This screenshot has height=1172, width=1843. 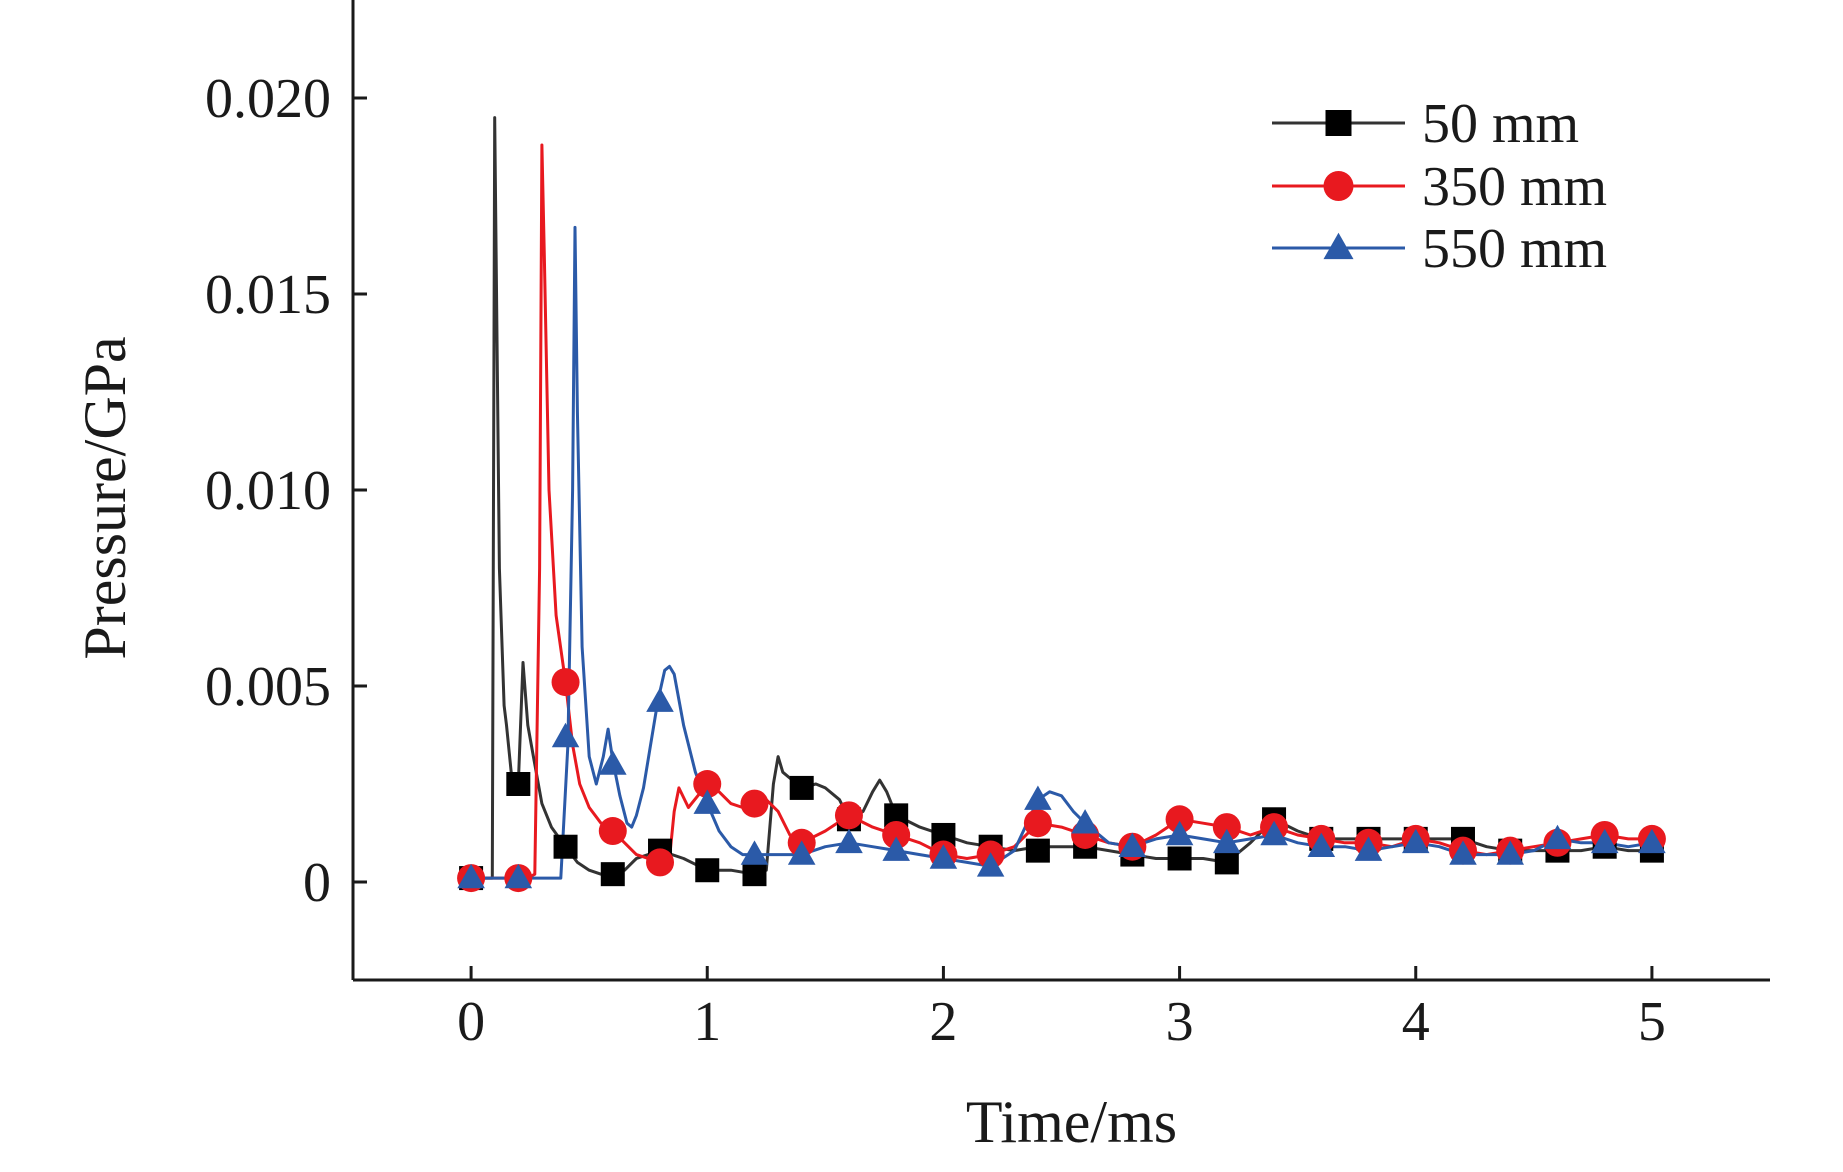 I want to click on y-axis-title: Pressure/GPa, so click(x=105, y=497).